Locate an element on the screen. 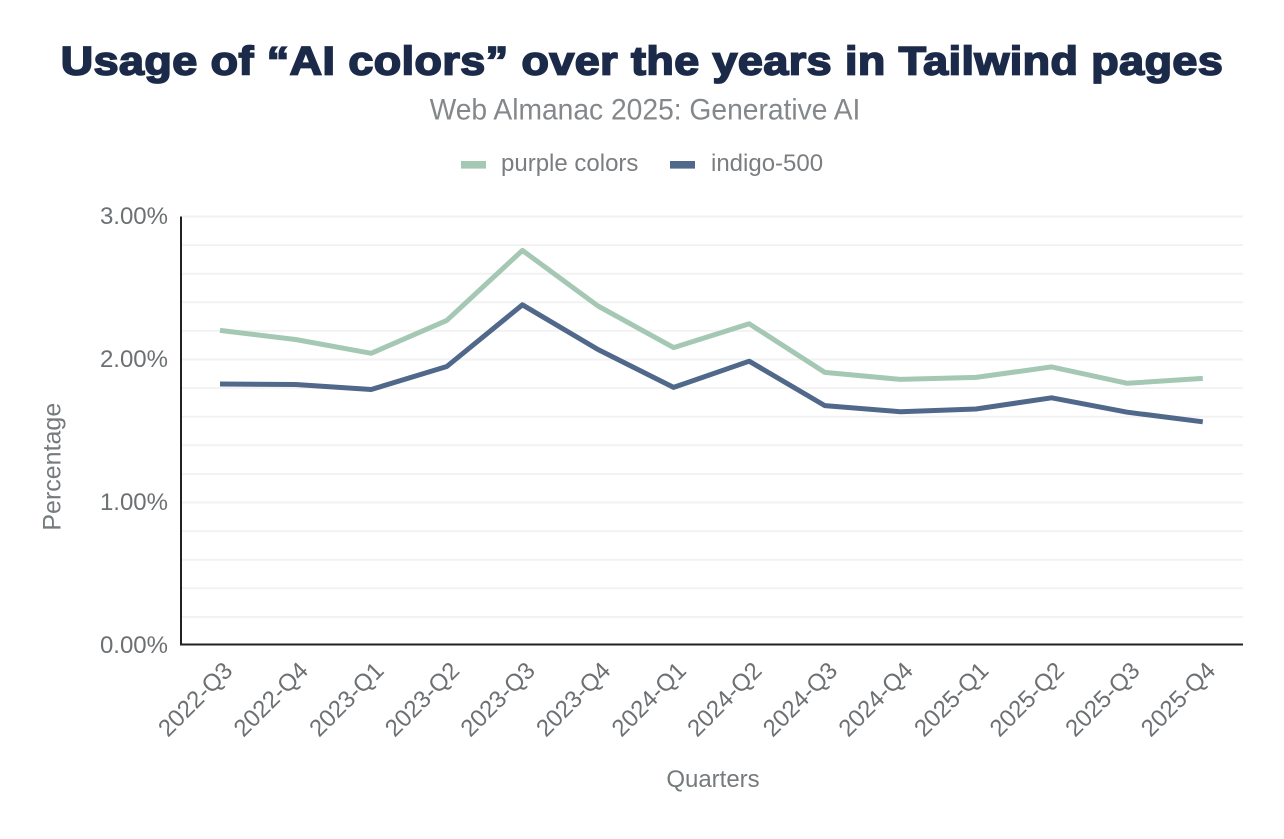 The height and width of the screenshot is (839, 1284). svg-text: indigo-500 is located at coordinates (767, 163).